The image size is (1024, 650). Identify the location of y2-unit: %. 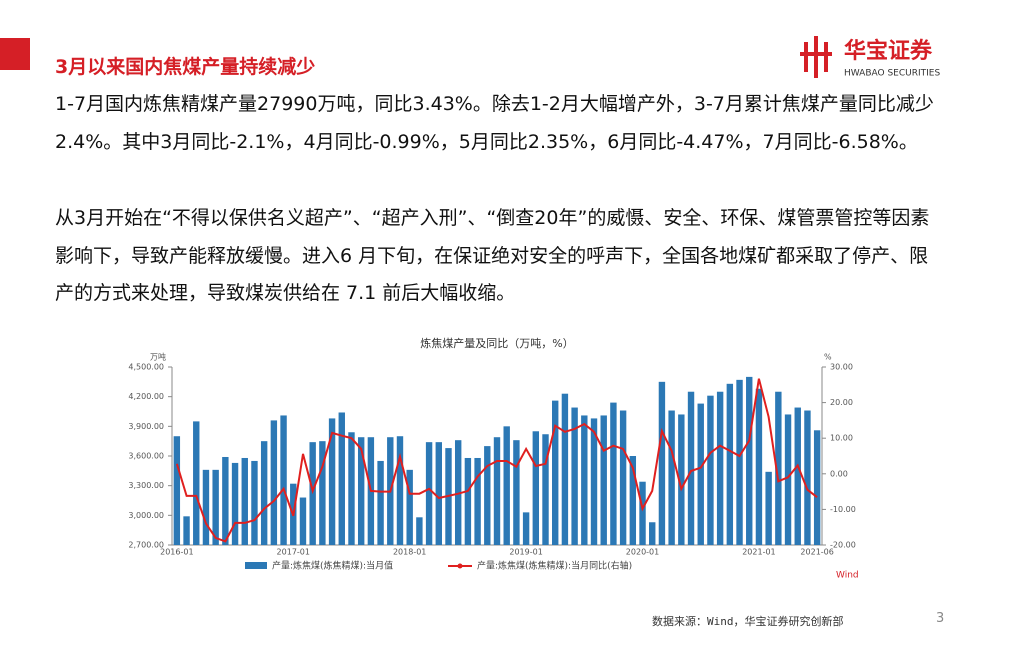
(828, 357).